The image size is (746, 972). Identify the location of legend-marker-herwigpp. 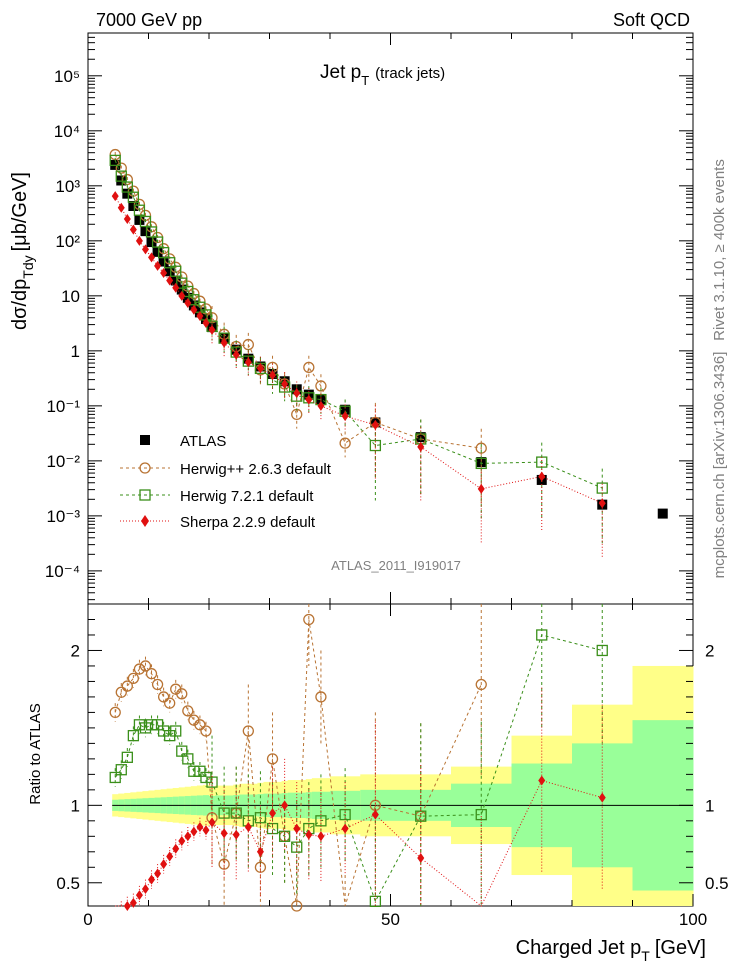
(145, 468).